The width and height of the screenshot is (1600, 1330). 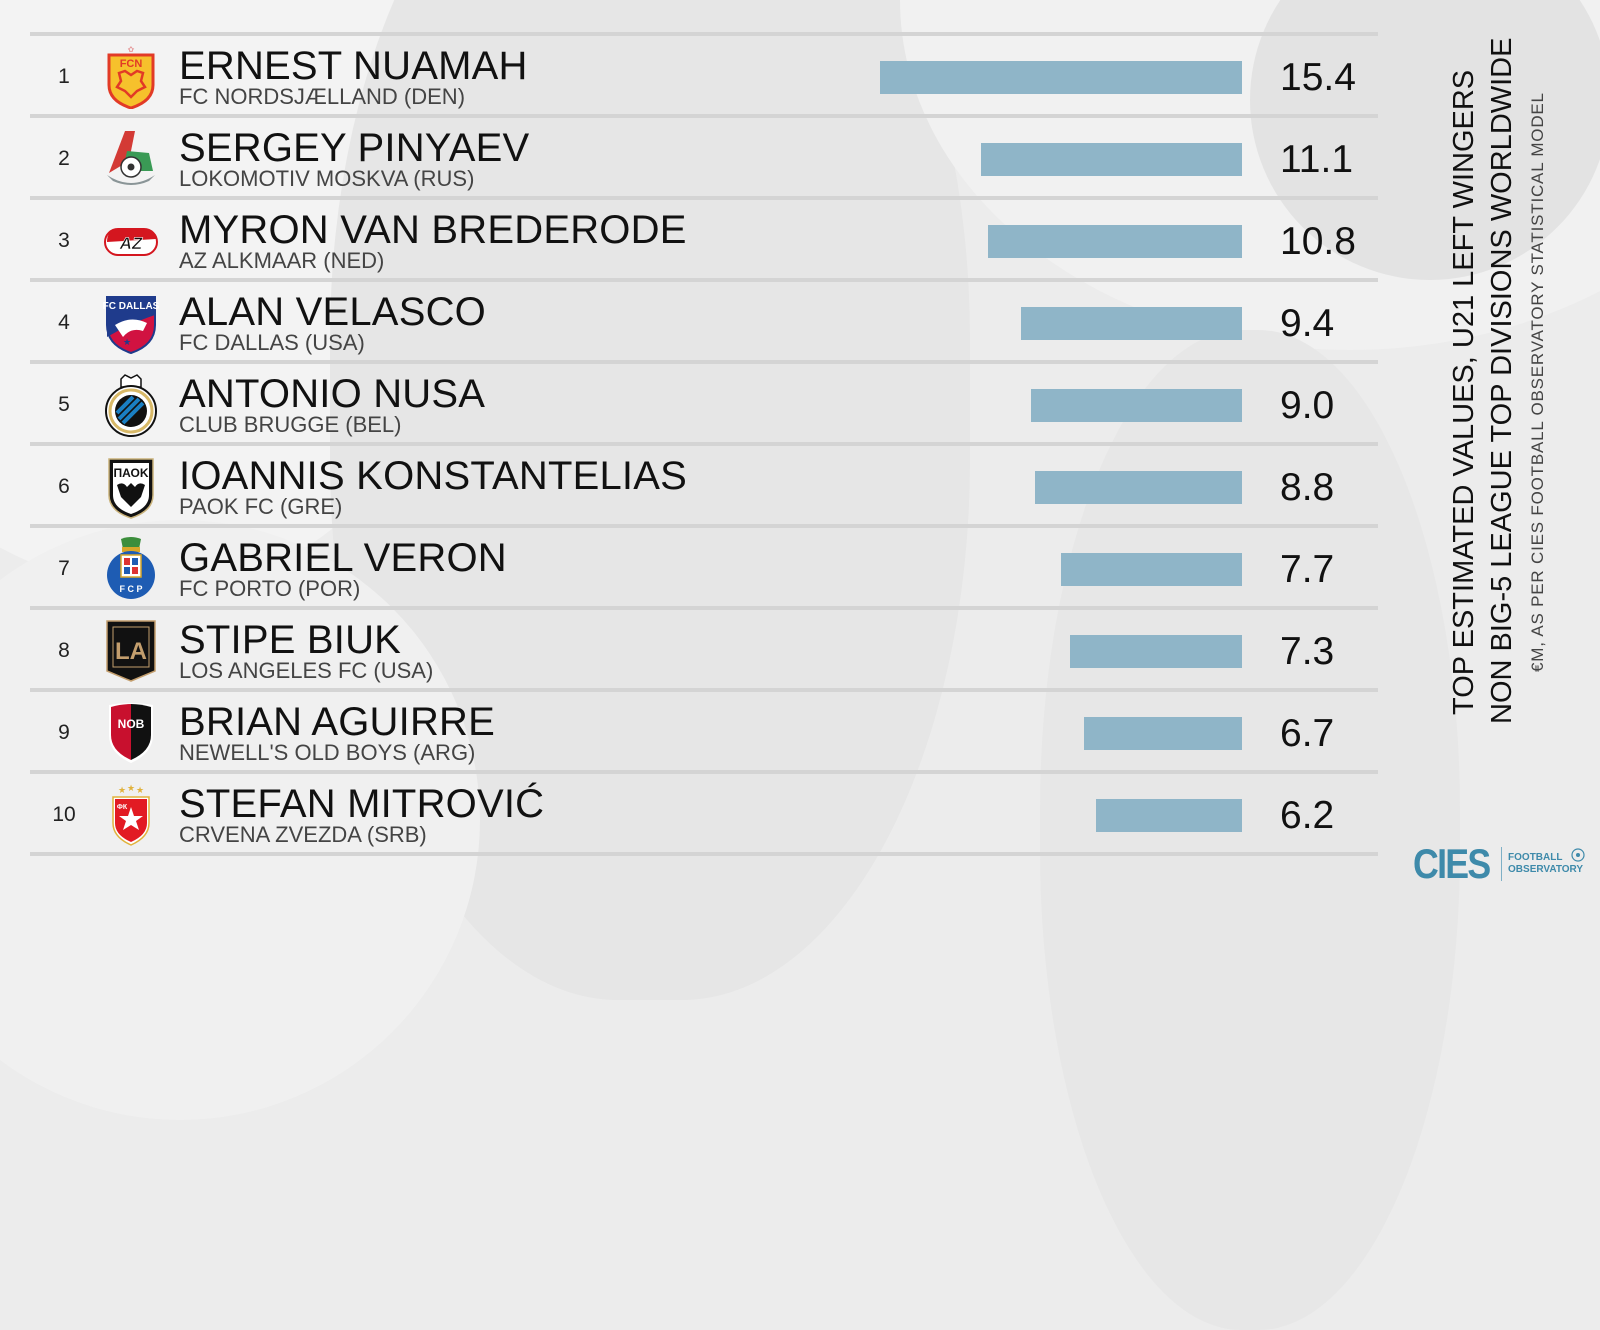 I want to click on player-name: ALAN VELASCO, so click(x=332, y=312).